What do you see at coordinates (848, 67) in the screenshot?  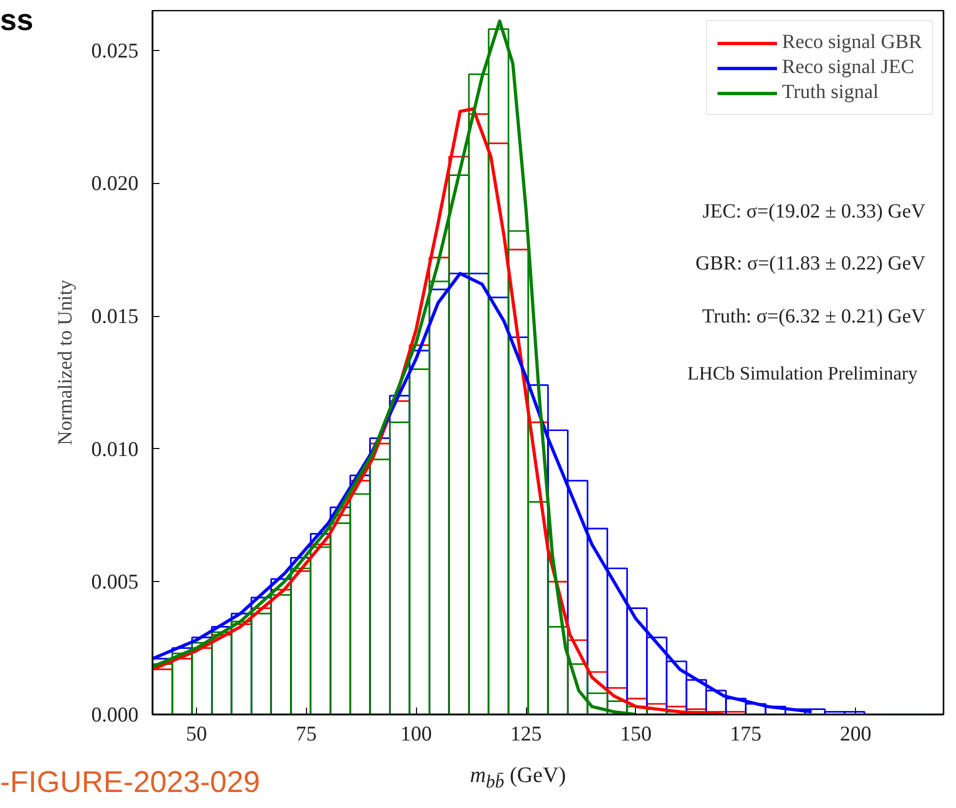 I see `legend-label: Reco signal JEC` at bounding box center [848, 67].